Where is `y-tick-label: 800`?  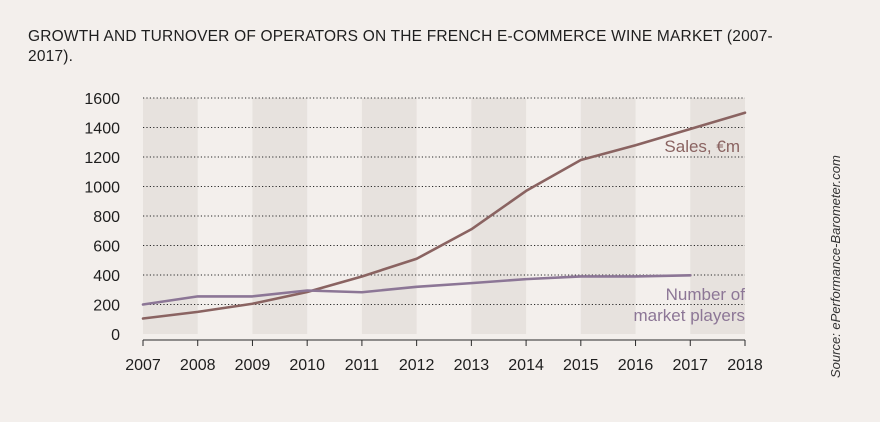
y-tick-label: 800 is located at coordinates (106, 217).